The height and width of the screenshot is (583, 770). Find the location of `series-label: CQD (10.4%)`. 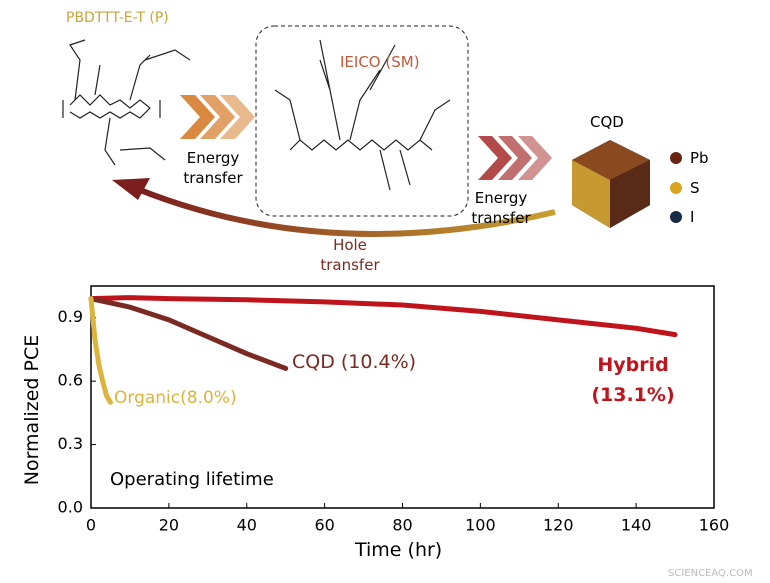

series-label: CQD (10.4%) is located at coordinates (354, 362).